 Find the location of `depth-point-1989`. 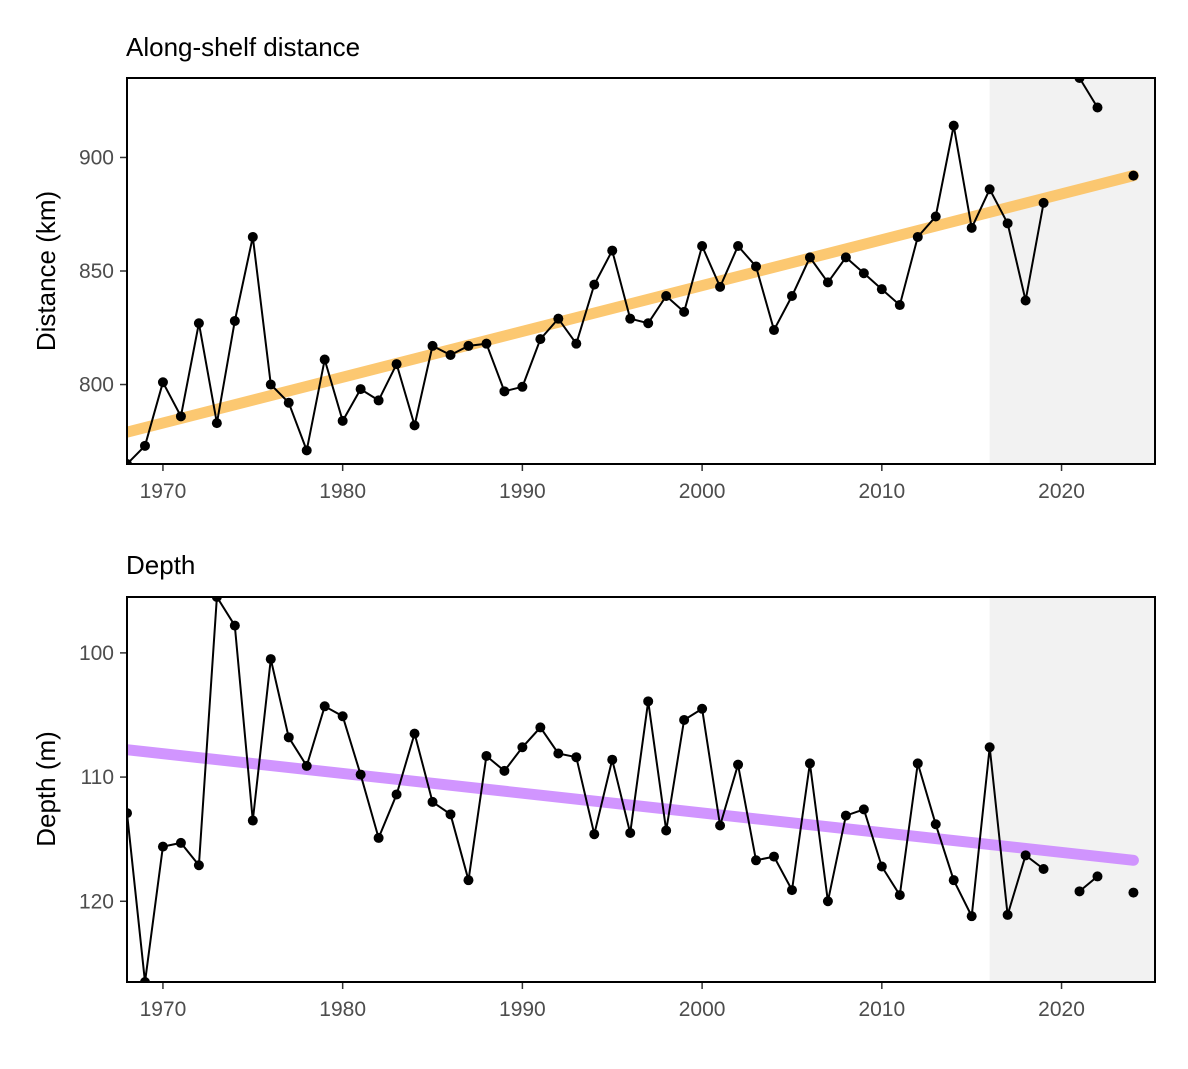

depth-point-1989 is located at coordinates (504, 770).